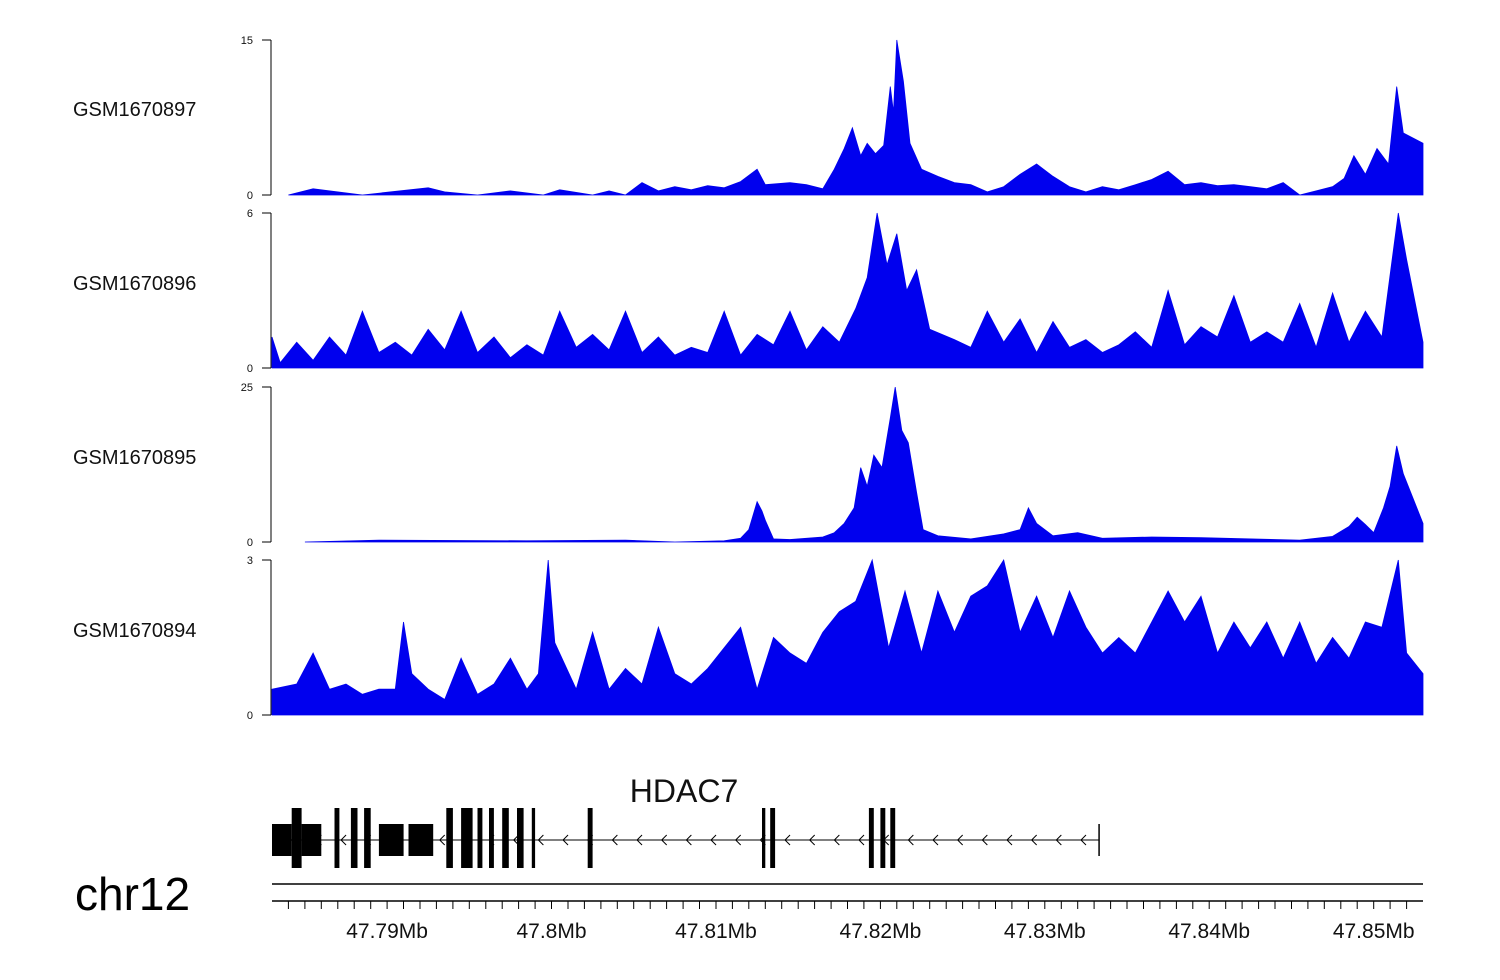 This screenshot has width=1500, height=980. Describe the element at coordinates (250, 214) in the screenshot. I see `track-y-max-label: 6` at that location.